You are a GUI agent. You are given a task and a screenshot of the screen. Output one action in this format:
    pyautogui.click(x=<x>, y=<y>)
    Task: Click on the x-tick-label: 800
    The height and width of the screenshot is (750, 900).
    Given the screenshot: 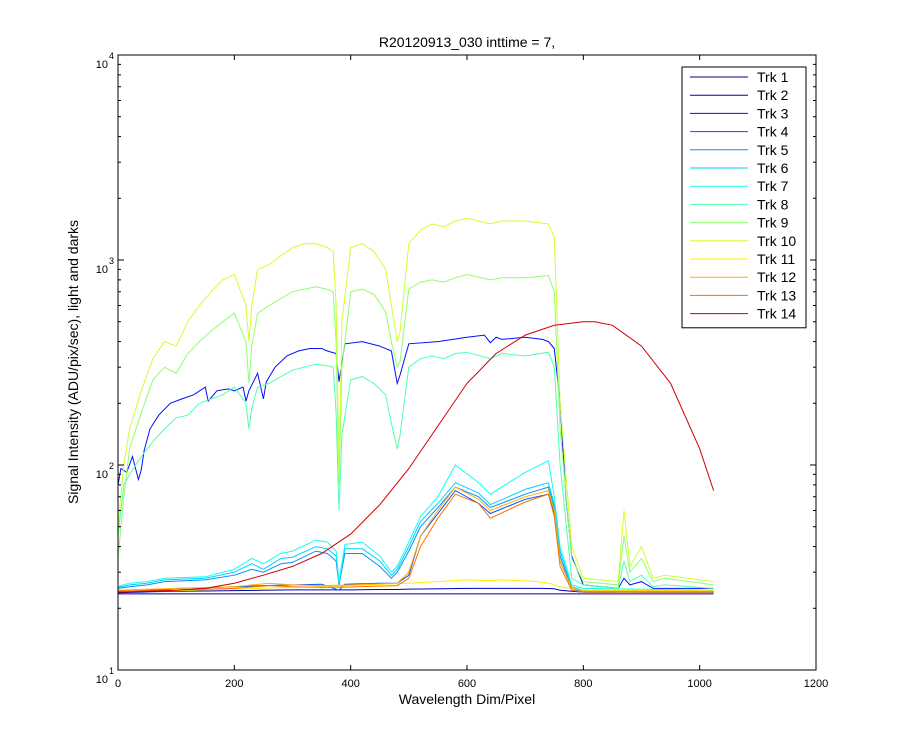 What is the action you would take?
    pyautogui.click(x=583, y=684)
    